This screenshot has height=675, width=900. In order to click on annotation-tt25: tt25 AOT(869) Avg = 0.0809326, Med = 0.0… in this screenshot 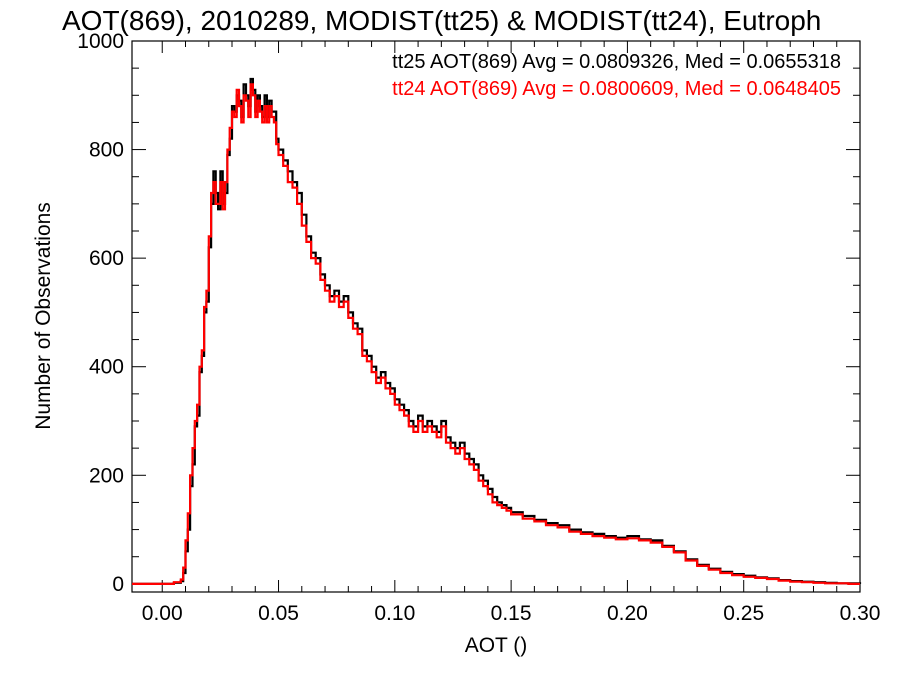, I will do `click(616, 62)`.